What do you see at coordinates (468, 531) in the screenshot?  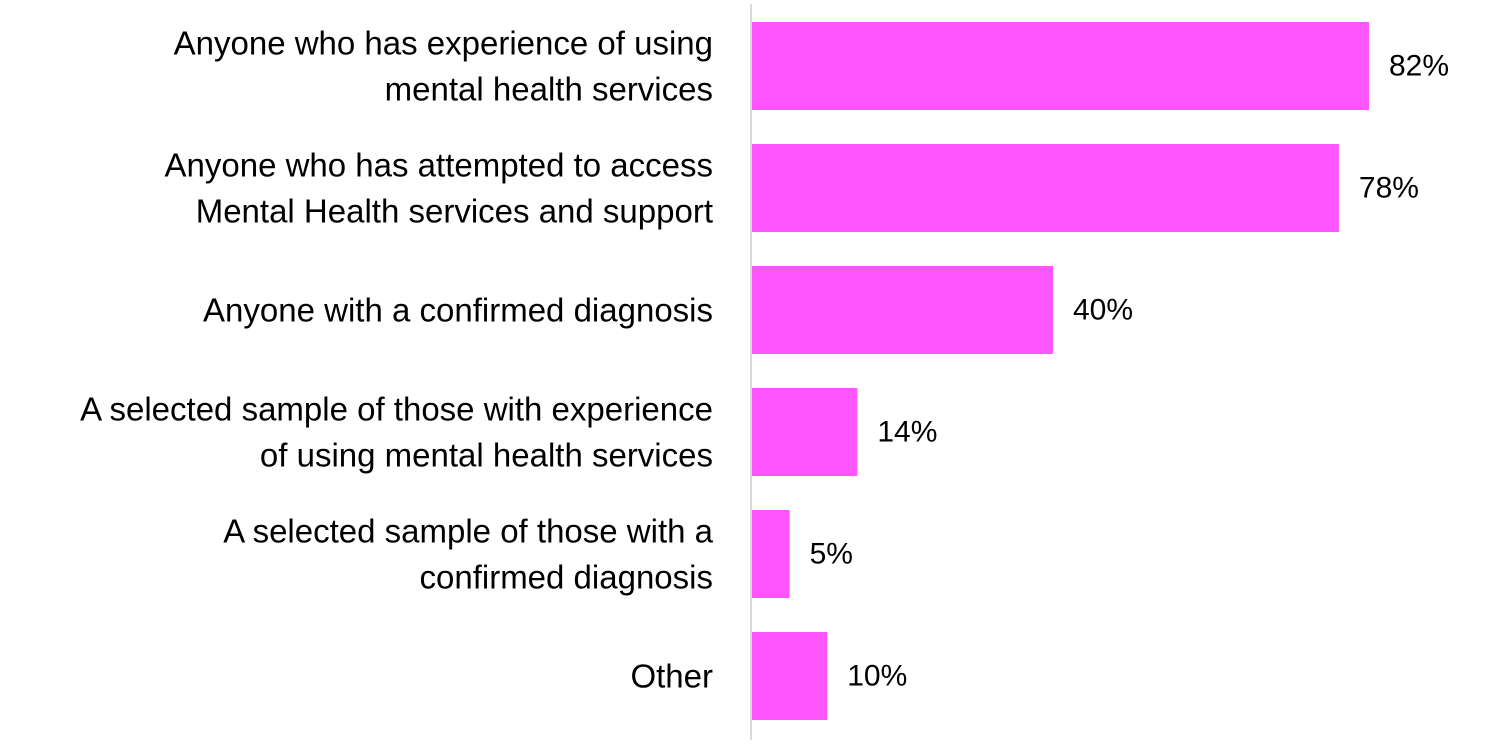 I see `category-label-4-line-0: A selected sample of those with a` at bounding box center [468, 531].